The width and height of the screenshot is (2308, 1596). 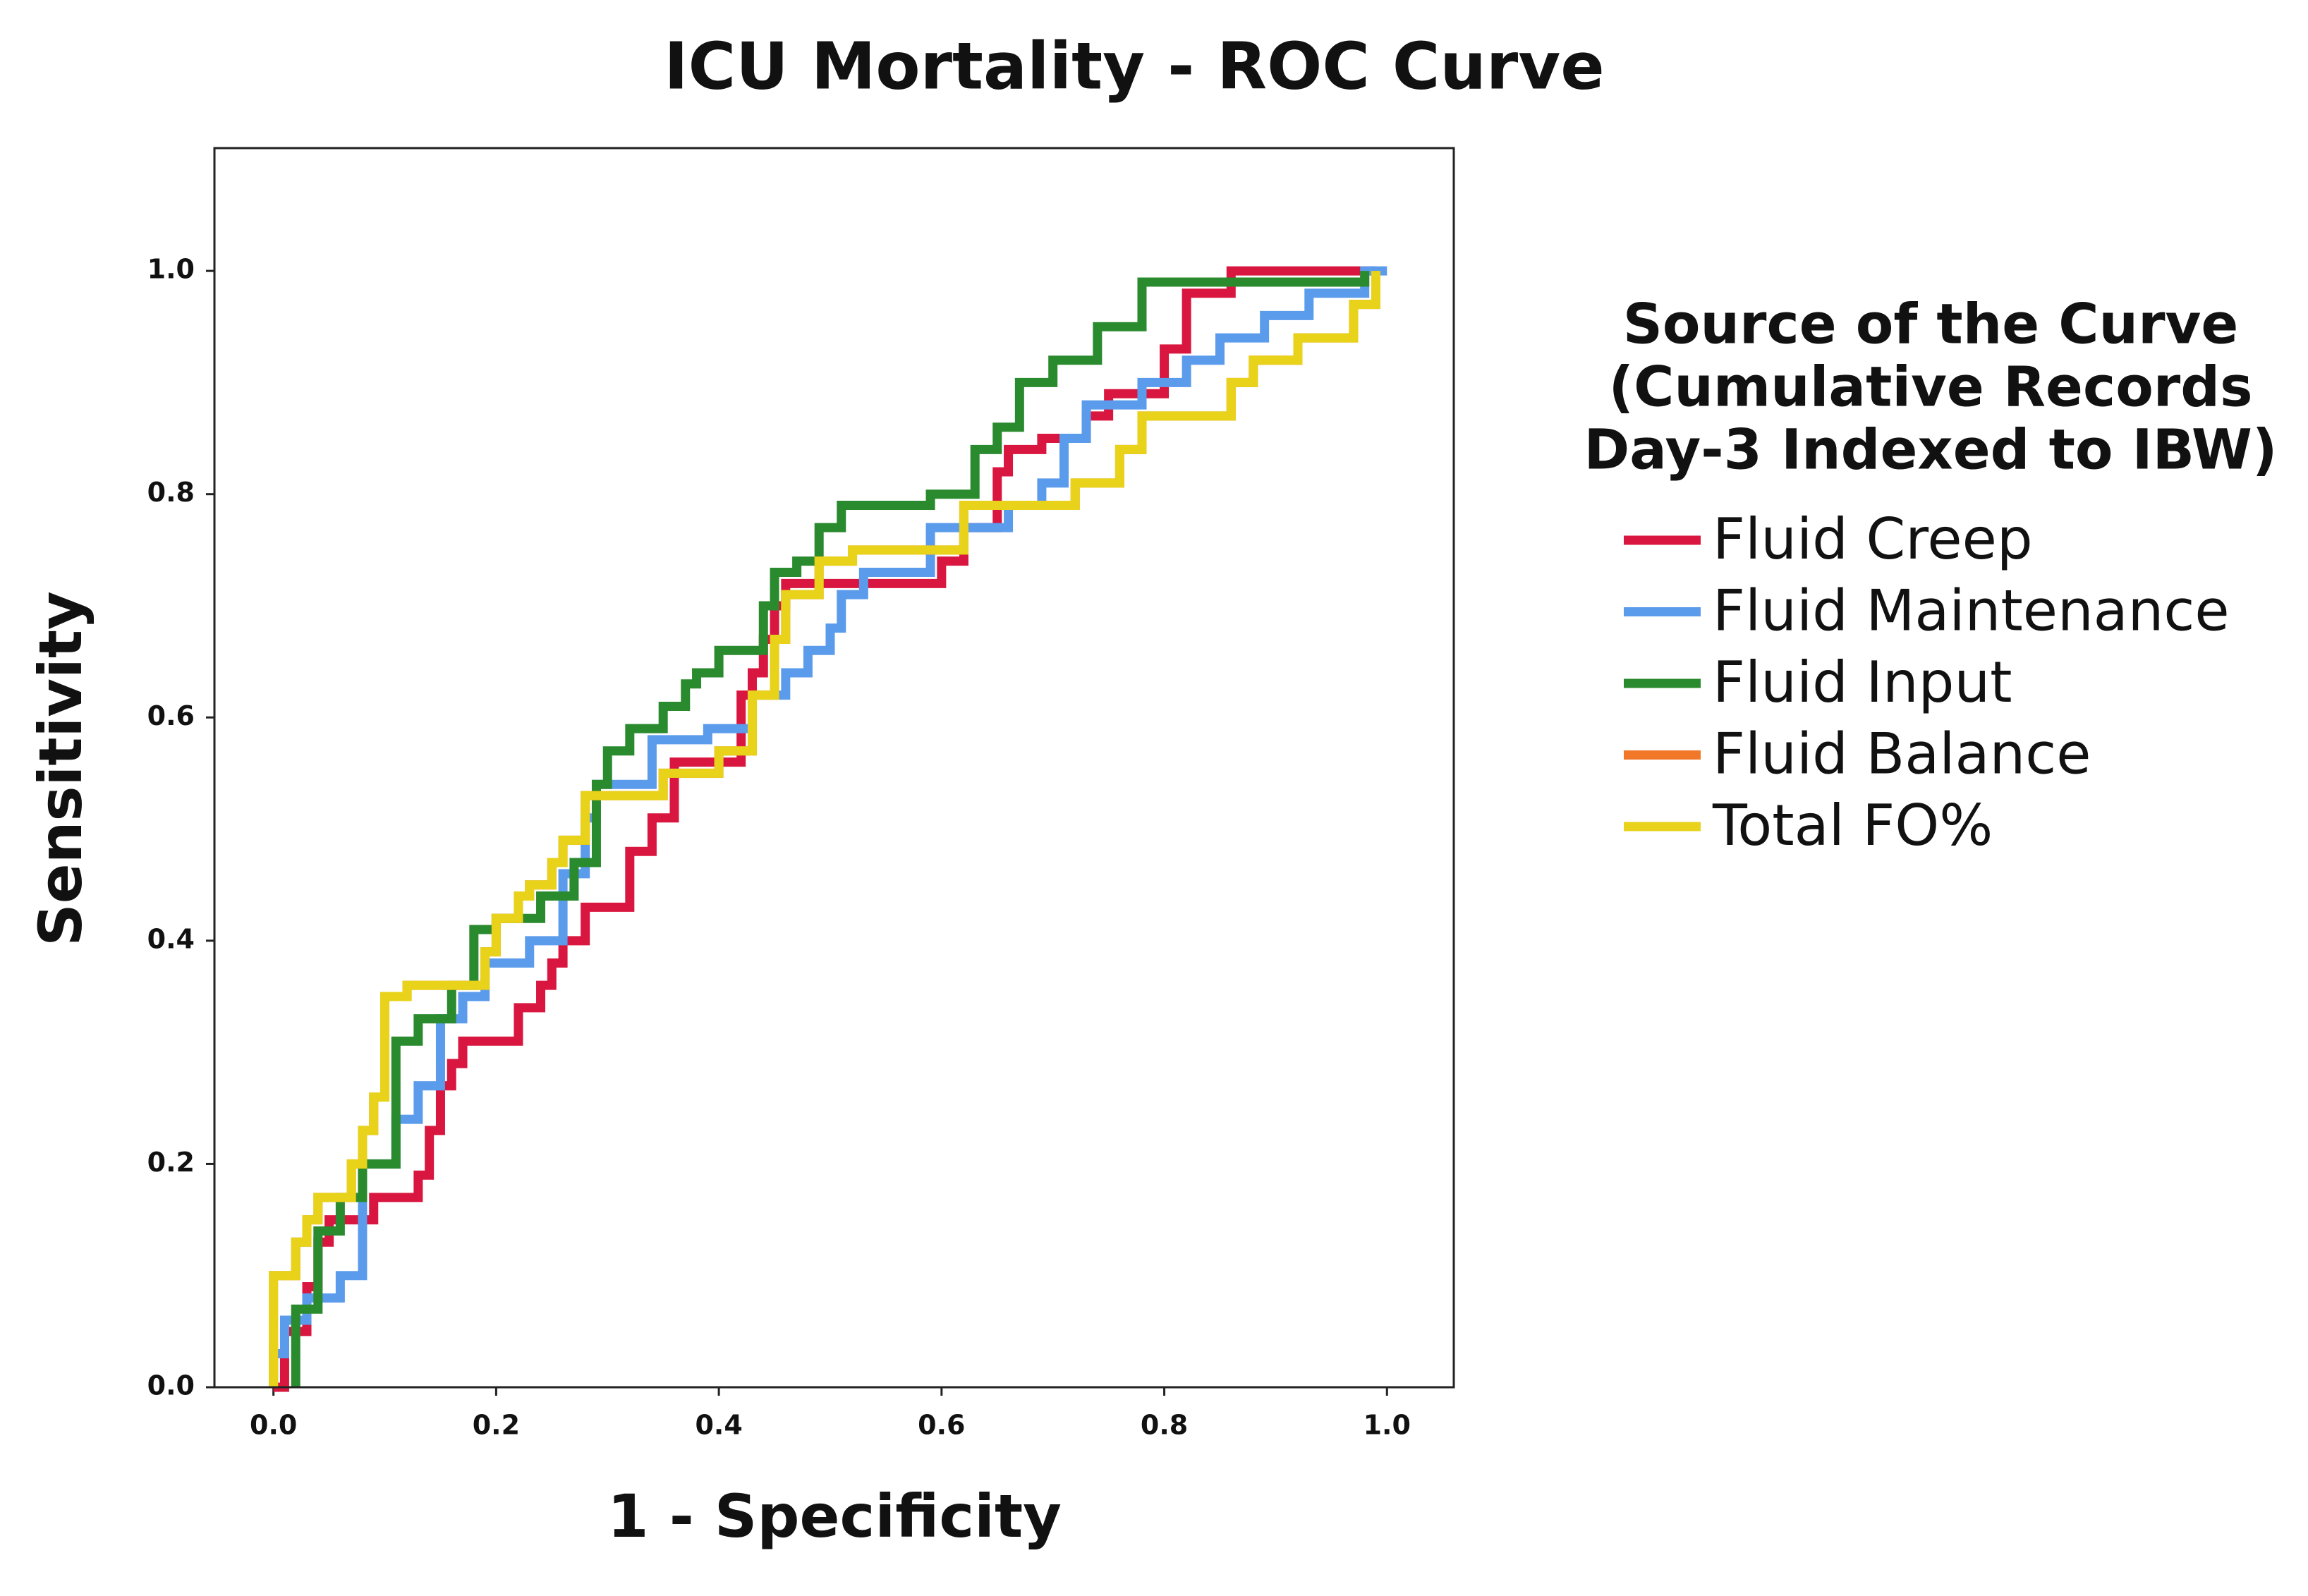 I want to click on legend-title: (Cumulative Records, so click(x=1930, y=387).